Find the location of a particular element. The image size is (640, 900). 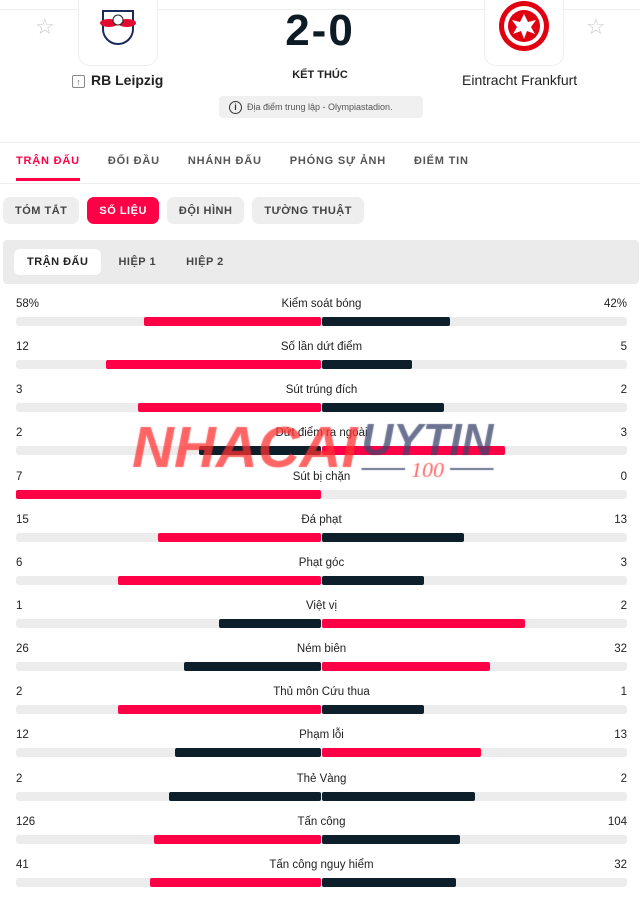

stat-label: Việt vị is located at coordinates (321, 605).